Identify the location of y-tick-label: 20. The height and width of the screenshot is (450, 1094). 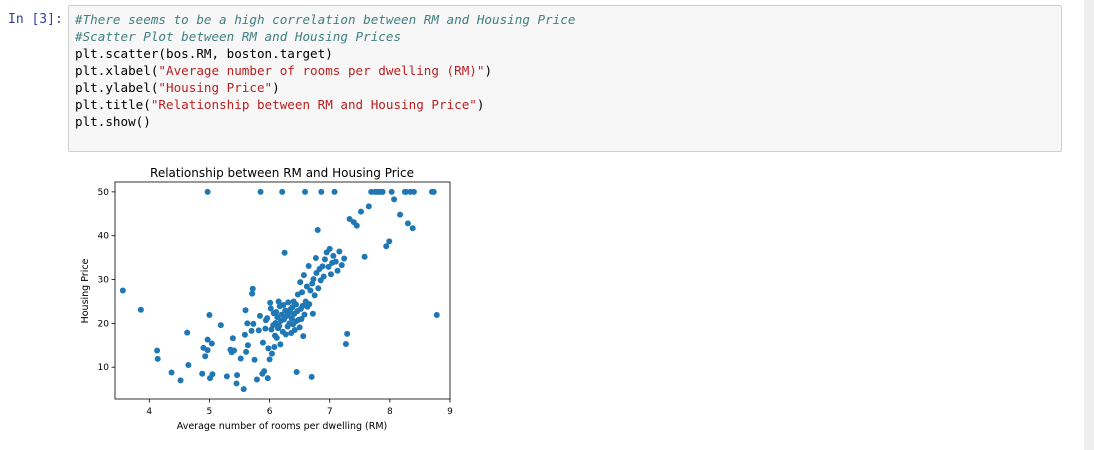
(104, 324).